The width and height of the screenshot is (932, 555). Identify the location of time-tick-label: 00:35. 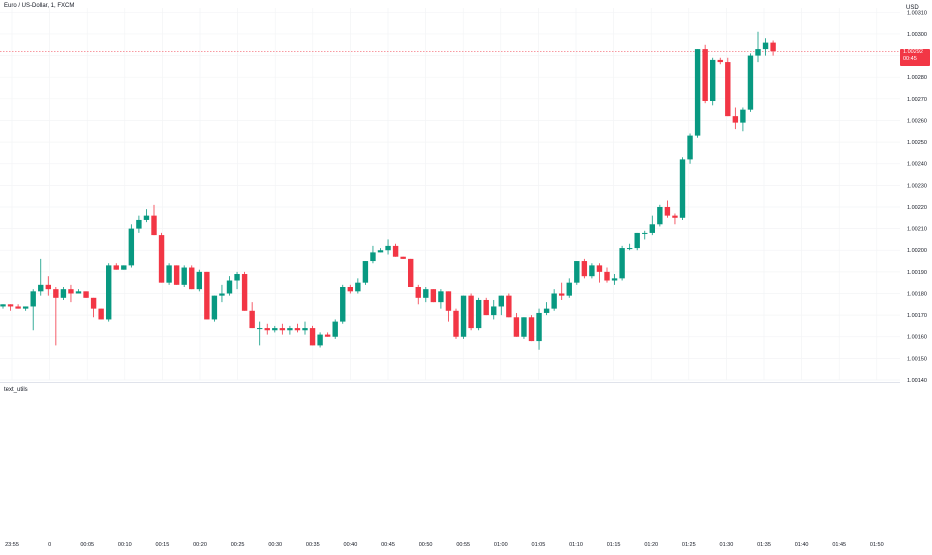
(313, 545).